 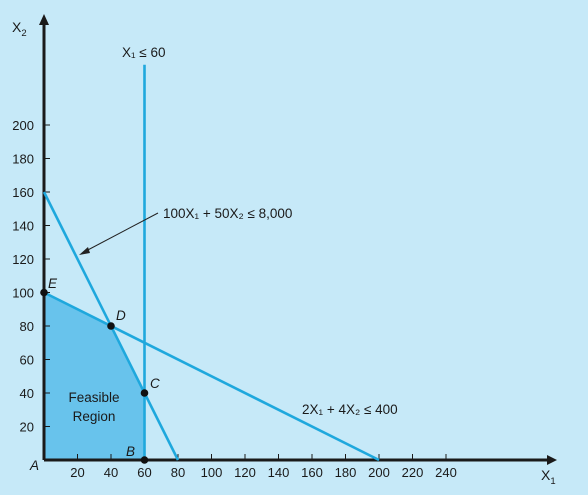 I want to click on corner-label-e: E, so click(x=53, y=283).